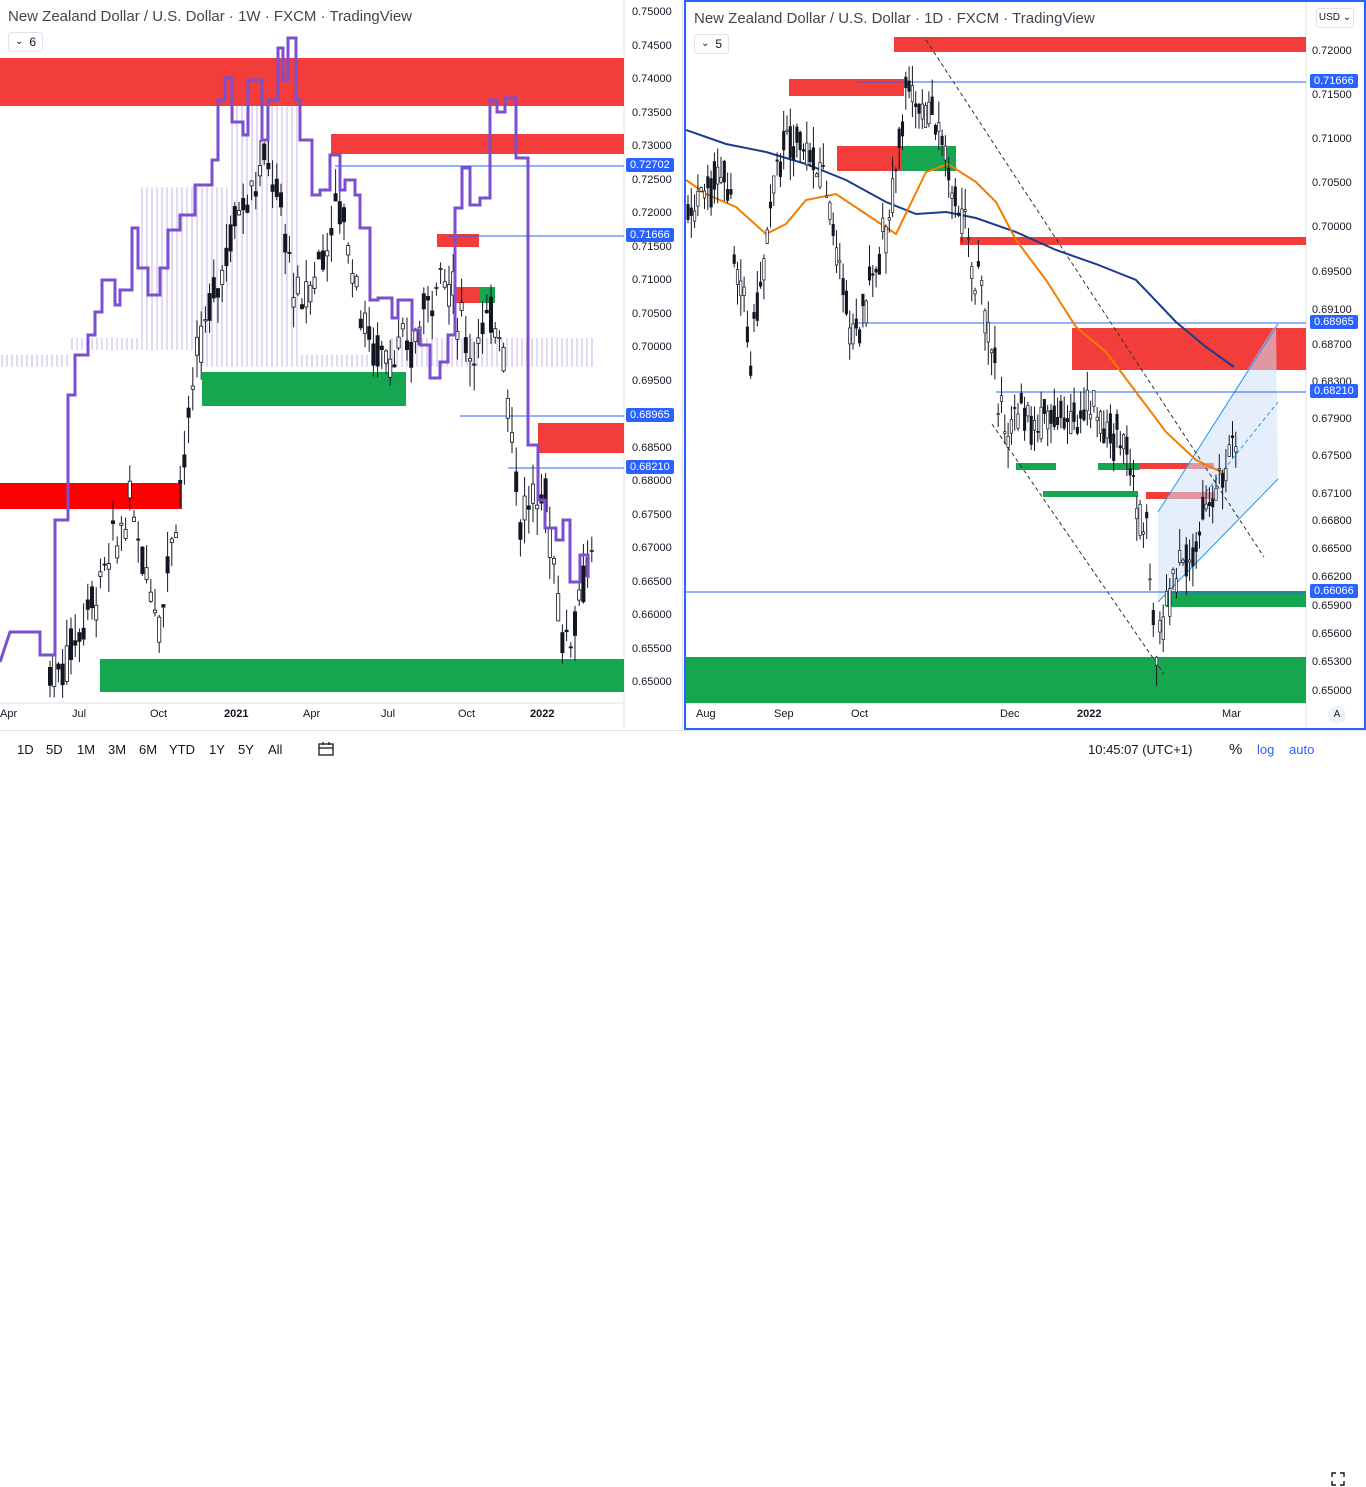  What do you see at coordinates (652, 146) in the screenshot?
I see `price-tick-label: 0.73000` at bounding box center [652, 146].